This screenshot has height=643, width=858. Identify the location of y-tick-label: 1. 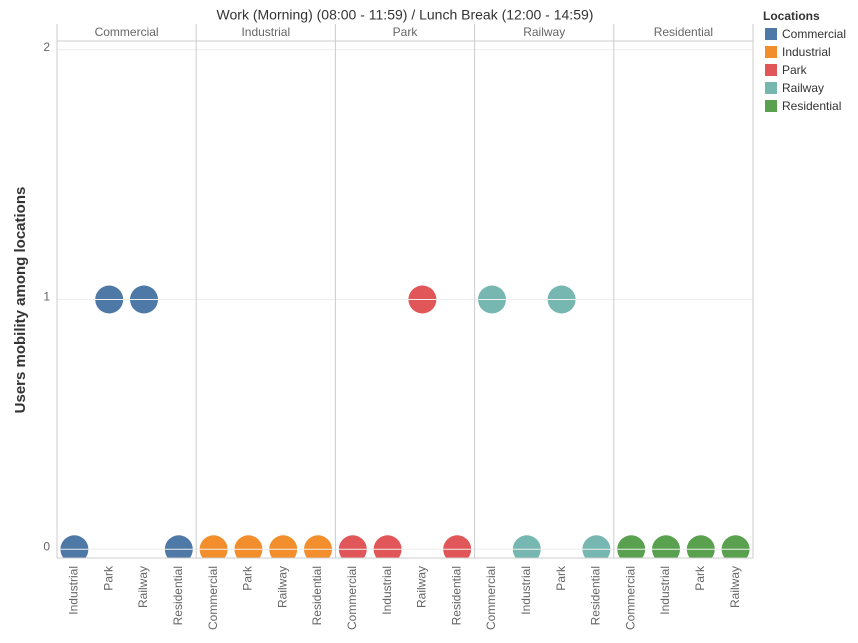
(46, 297).